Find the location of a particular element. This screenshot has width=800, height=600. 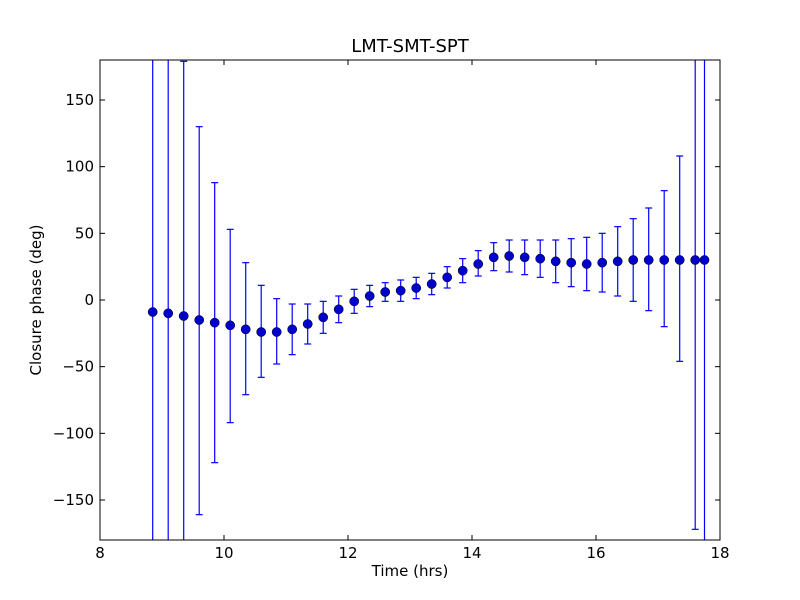

y-tick-label: 0 is located at coordinates (89, 300).